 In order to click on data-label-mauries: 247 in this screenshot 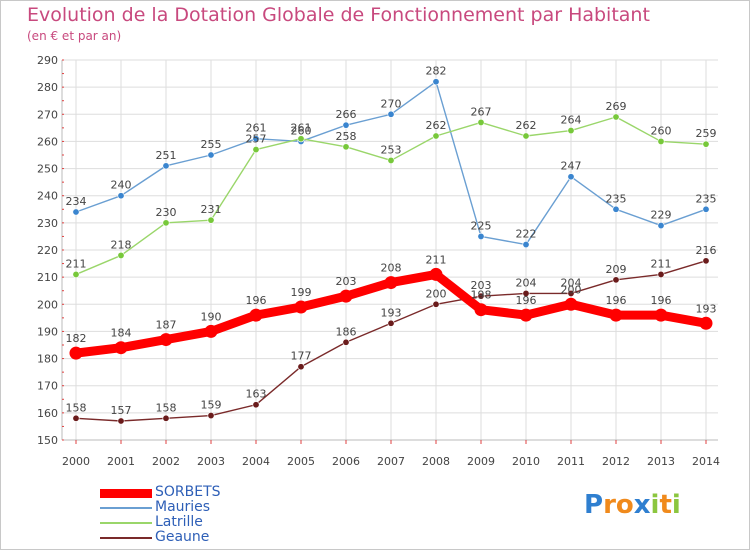, I will do `click(571, 166)`.